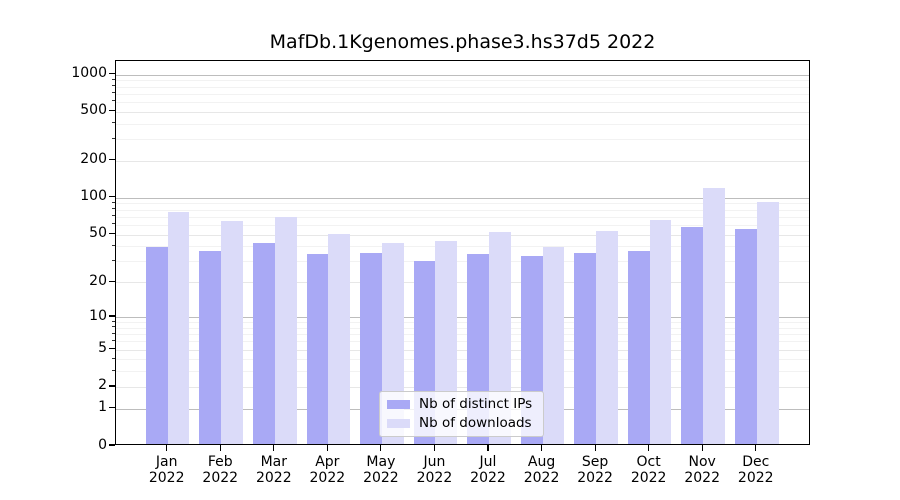 The image size is (900, 500). I want to click on x-tick-month: Dec, so click(756, 462).